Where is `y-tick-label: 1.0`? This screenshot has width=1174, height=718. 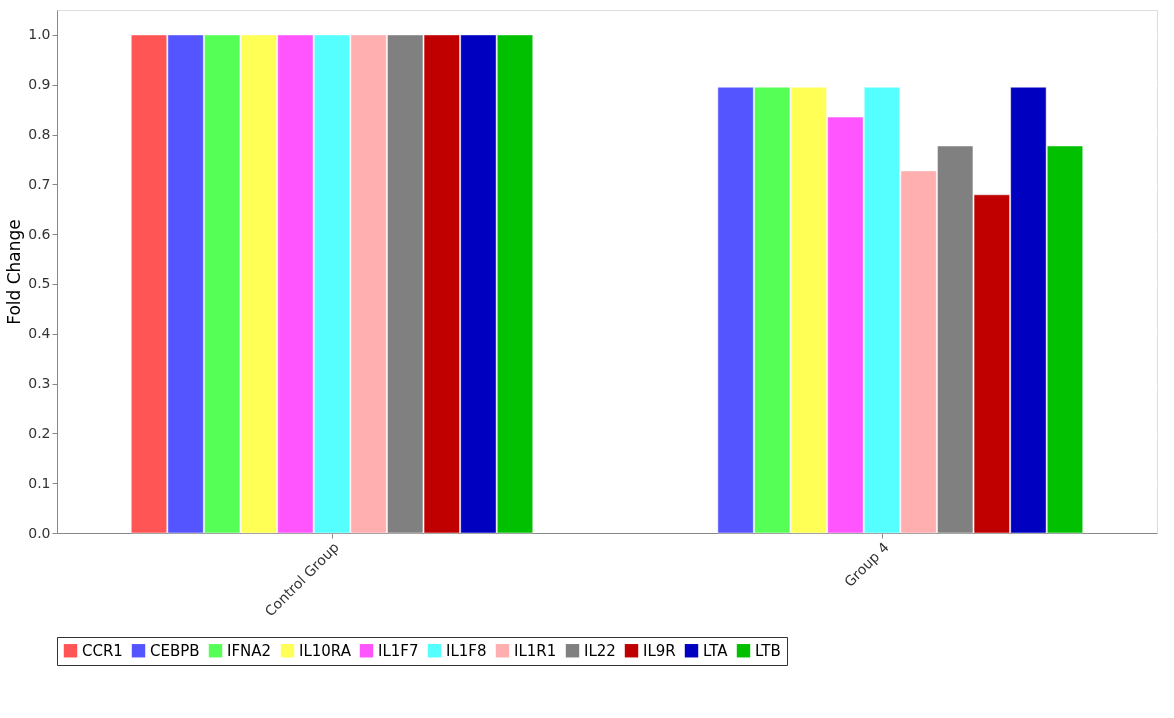
y-tick-label: 1.0 is located at coordinates (39, 34).